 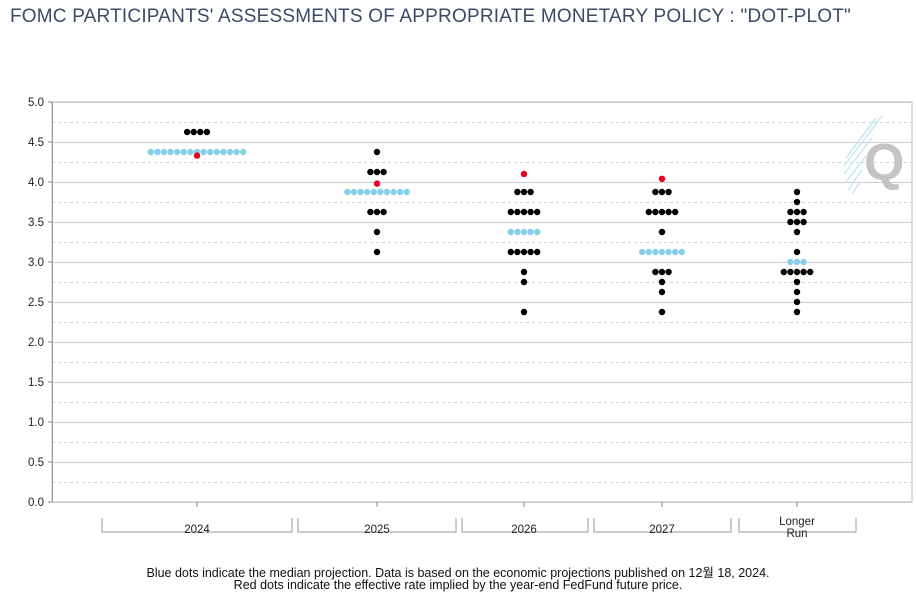 I want to click on y-tick-label: 1.5, so click(x=36, y=383).